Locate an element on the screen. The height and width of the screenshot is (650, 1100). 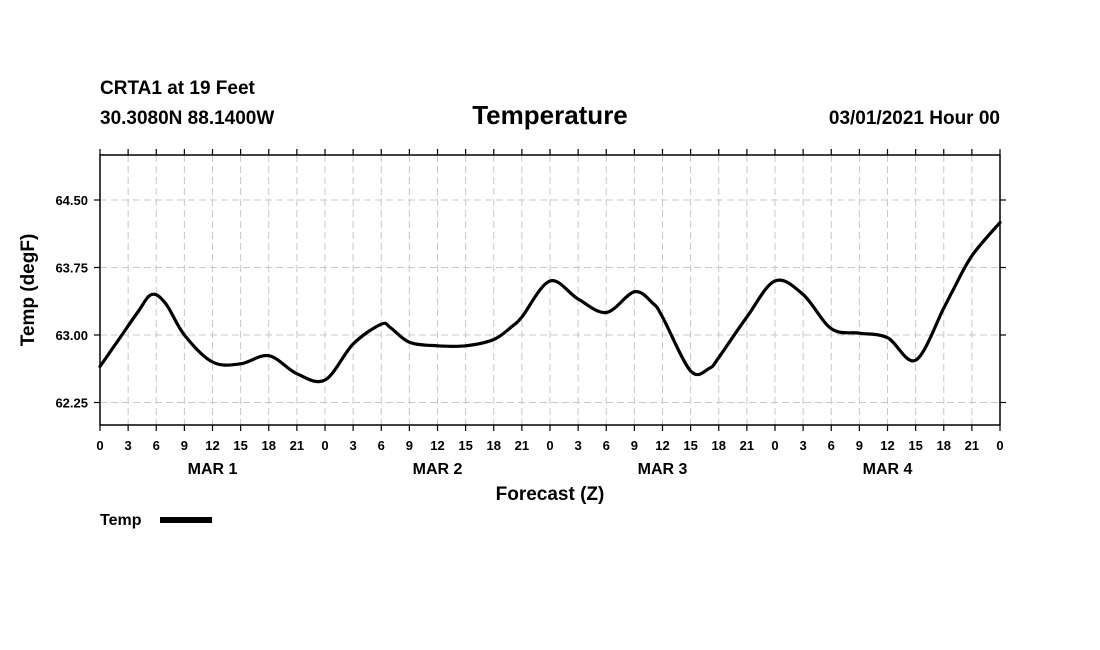
station-label: CRTA1 at 19 Feet is located at coordinates (178, 88).